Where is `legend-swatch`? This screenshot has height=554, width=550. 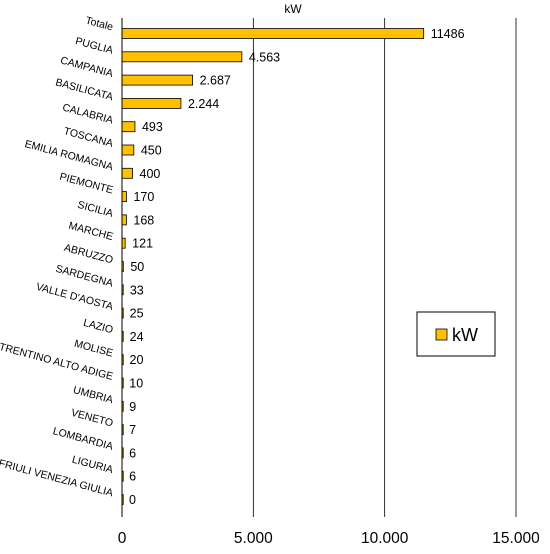
legend-swatch is located at coordinates (441, 334).